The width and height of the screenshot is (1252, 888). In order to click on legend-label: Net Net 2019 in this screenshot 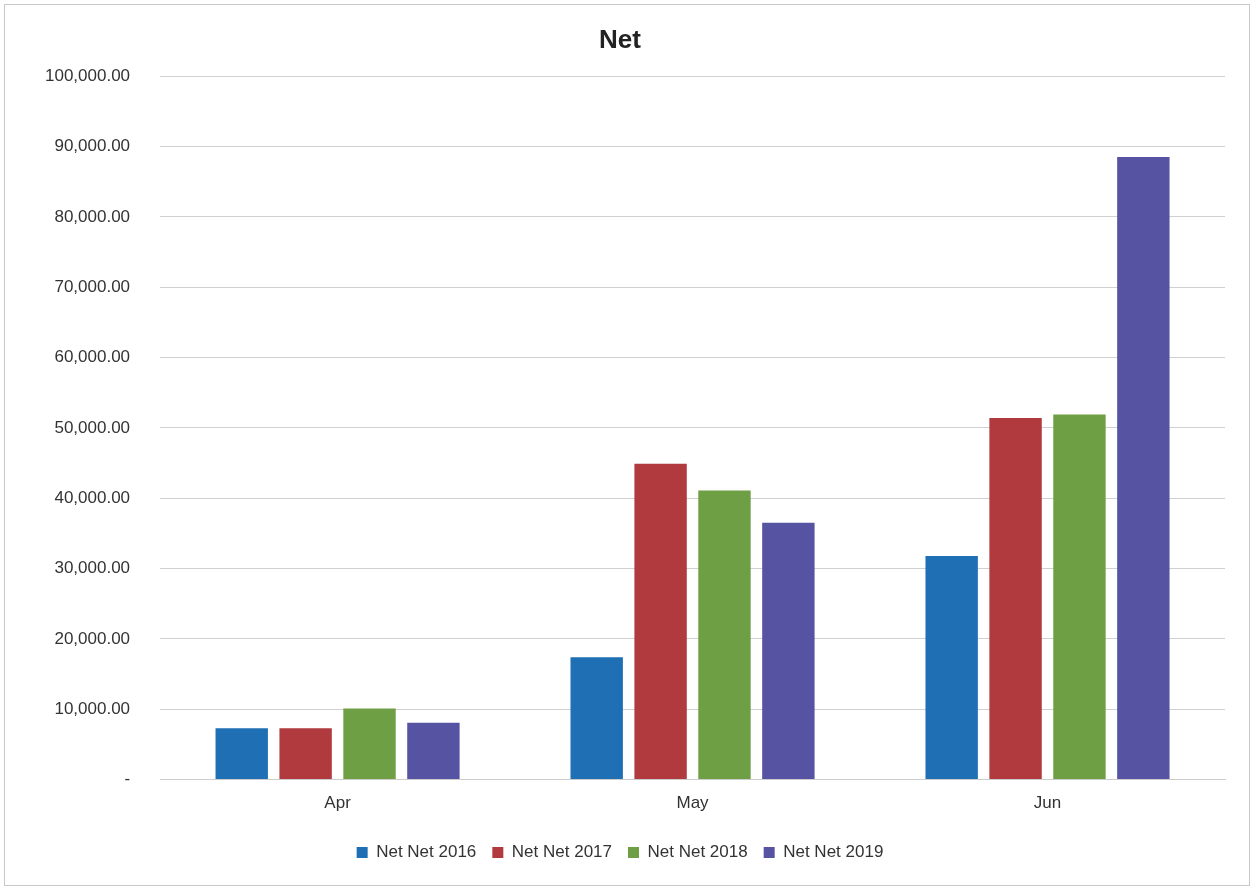, I will do `click(833, 852)`.